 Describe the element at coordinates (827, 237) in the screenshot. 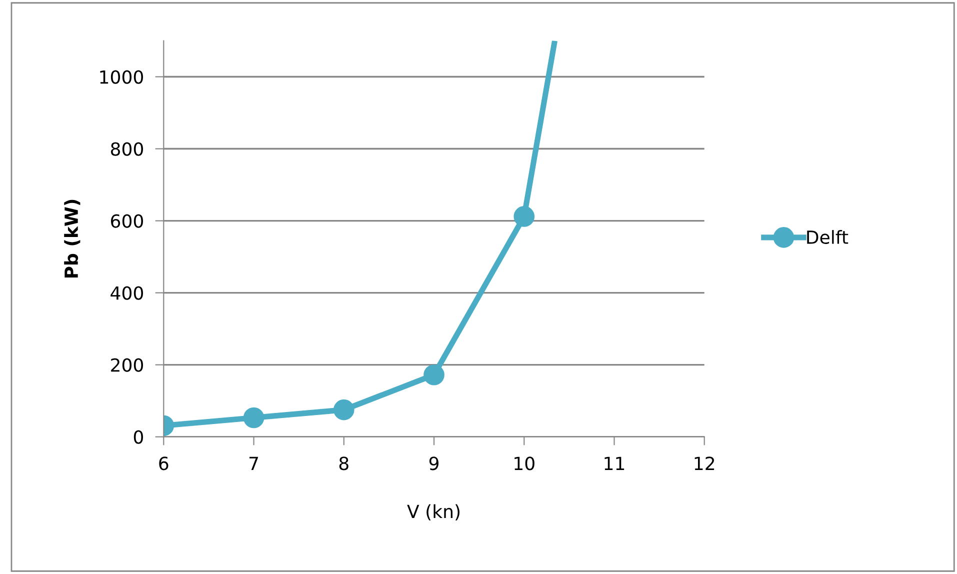

I see `legend-label: Delft` at that location.